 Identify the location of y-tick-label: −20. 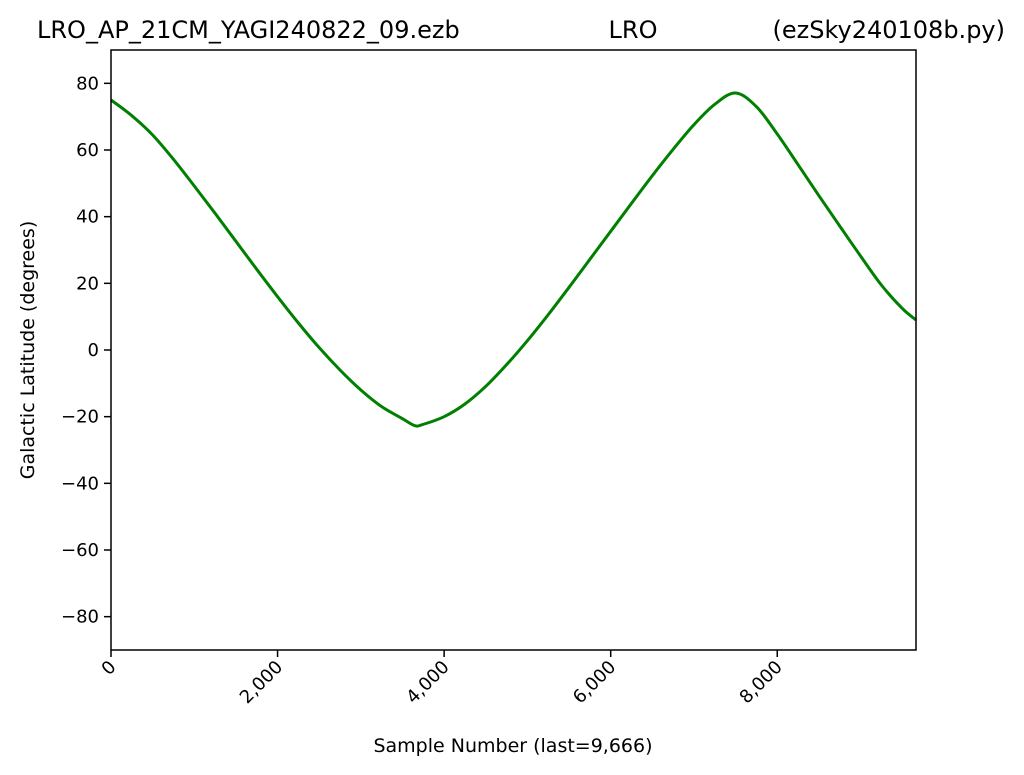
(80, 417).